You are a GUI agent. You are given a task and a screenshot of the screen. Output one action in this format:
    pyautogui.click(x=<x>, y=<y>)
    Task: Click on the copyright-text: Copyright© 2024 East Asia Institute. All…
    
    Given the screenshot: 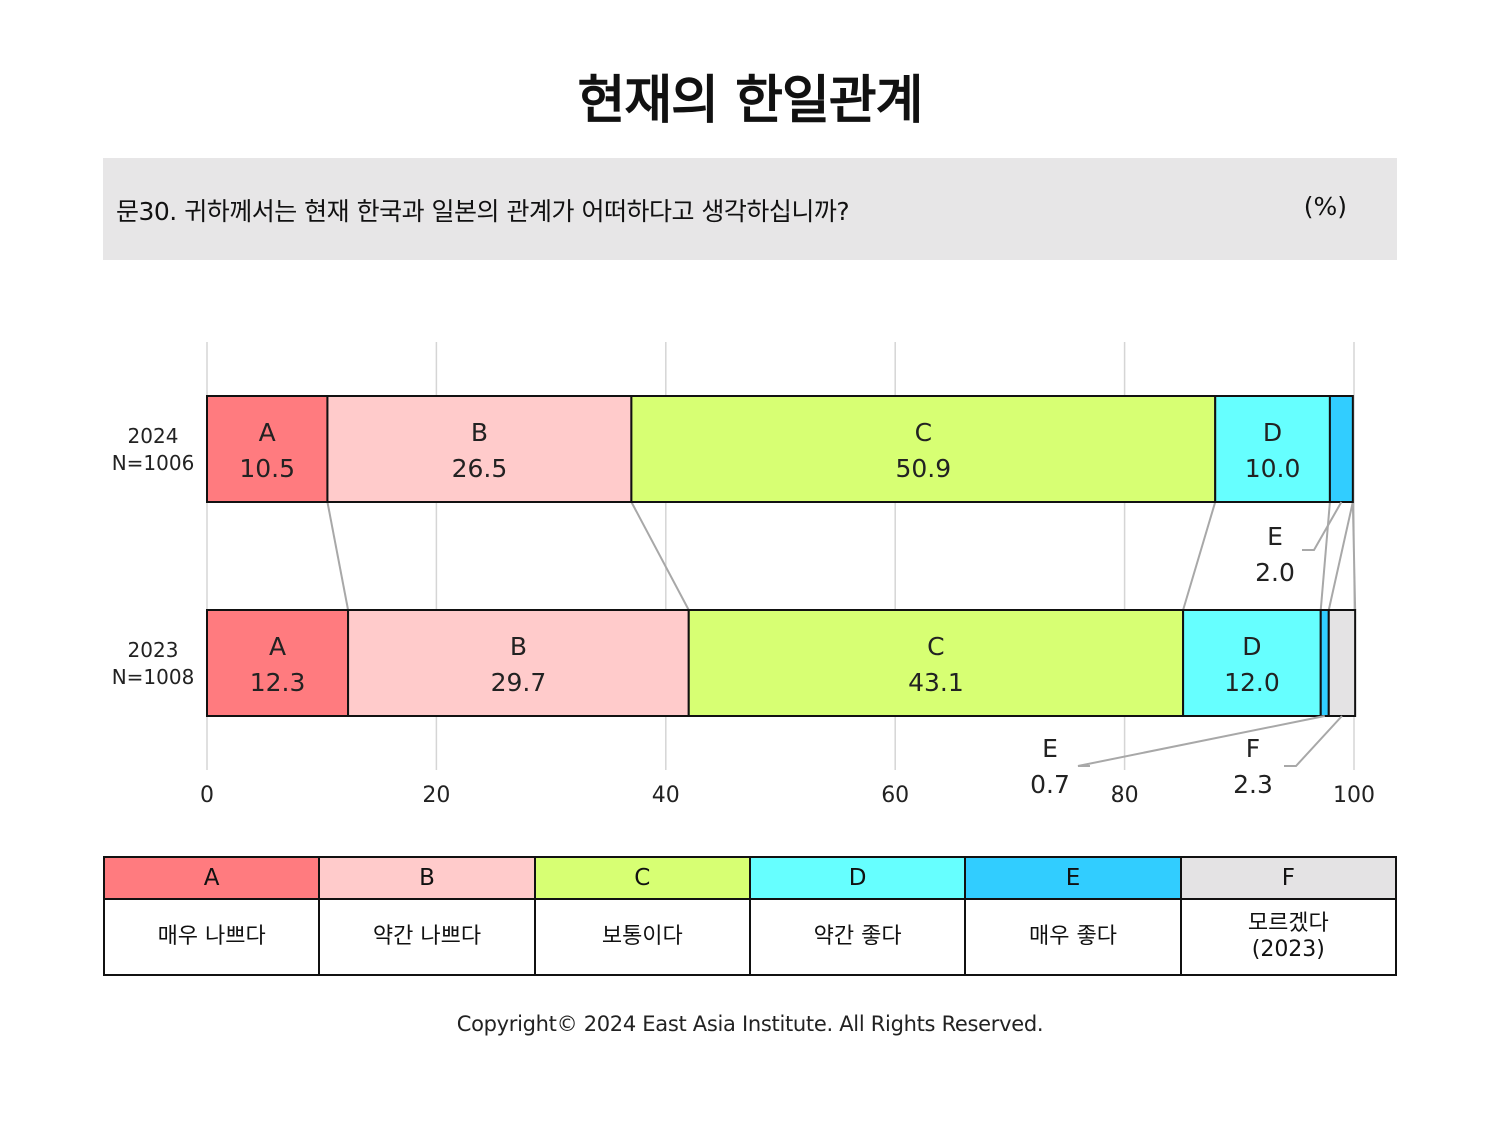 What is the action you would take?
    pyautogui.click(x=750, y=1024)
    